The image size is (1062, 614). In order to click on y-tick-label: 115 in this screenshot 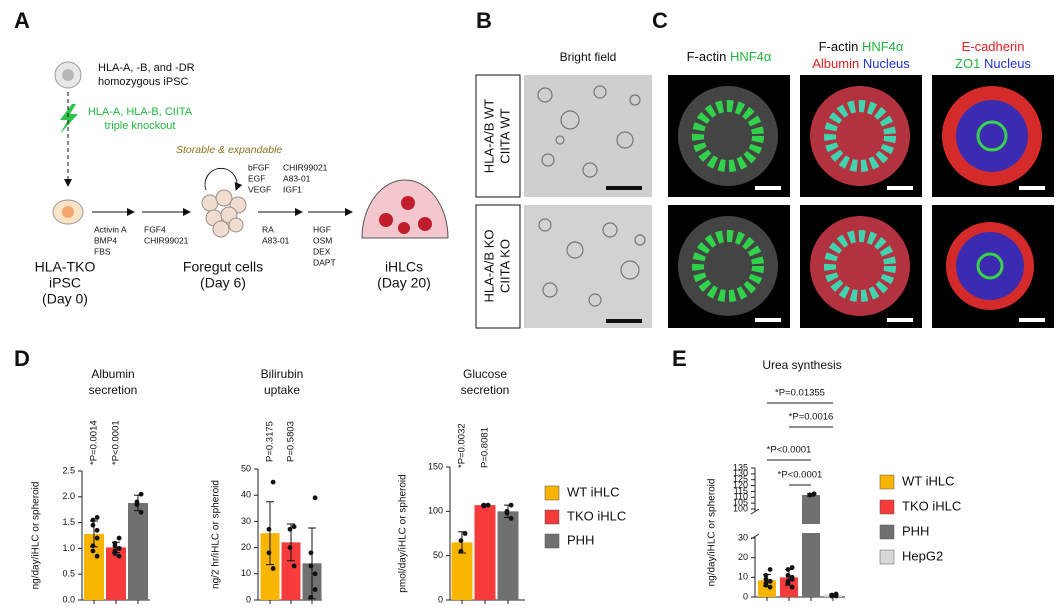, I will do `click(741, 491)`.